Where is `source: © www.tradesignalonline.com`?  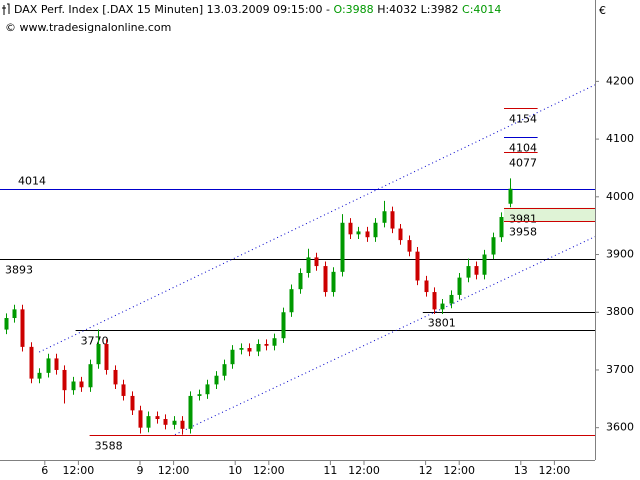
source: © www.tradesignalonline.com is located at coordinates (88, 27).